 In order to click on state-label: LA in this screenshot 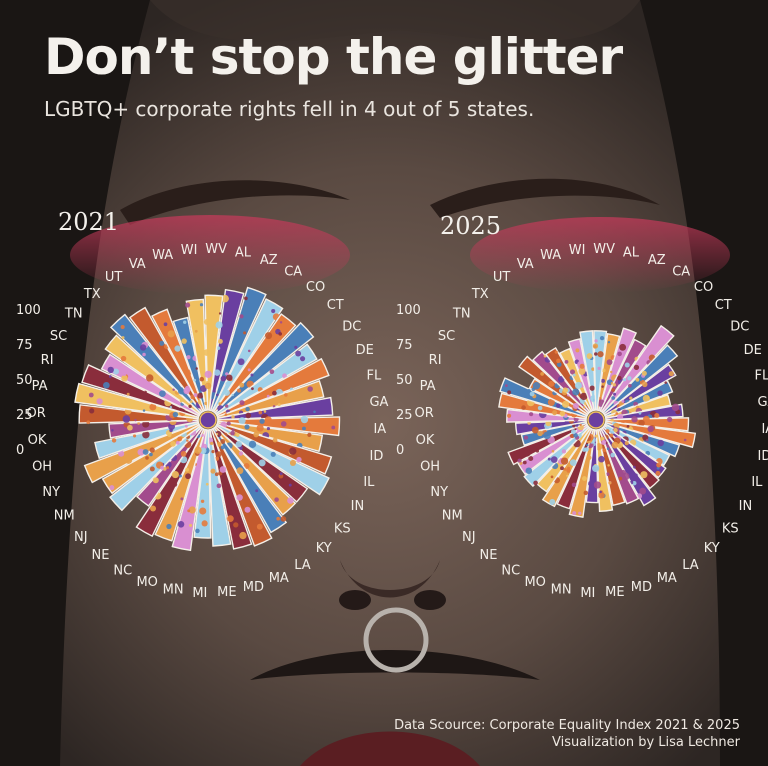, I will do `click(690, 565)`.